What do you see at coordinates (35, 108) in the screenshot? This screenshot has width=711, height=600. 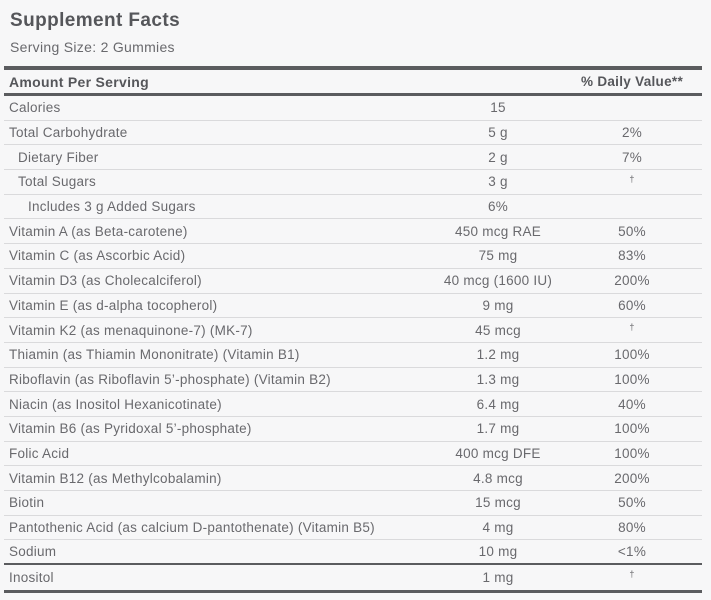 I see `nutrient-name: Calories` at bounding box center [35, 108].